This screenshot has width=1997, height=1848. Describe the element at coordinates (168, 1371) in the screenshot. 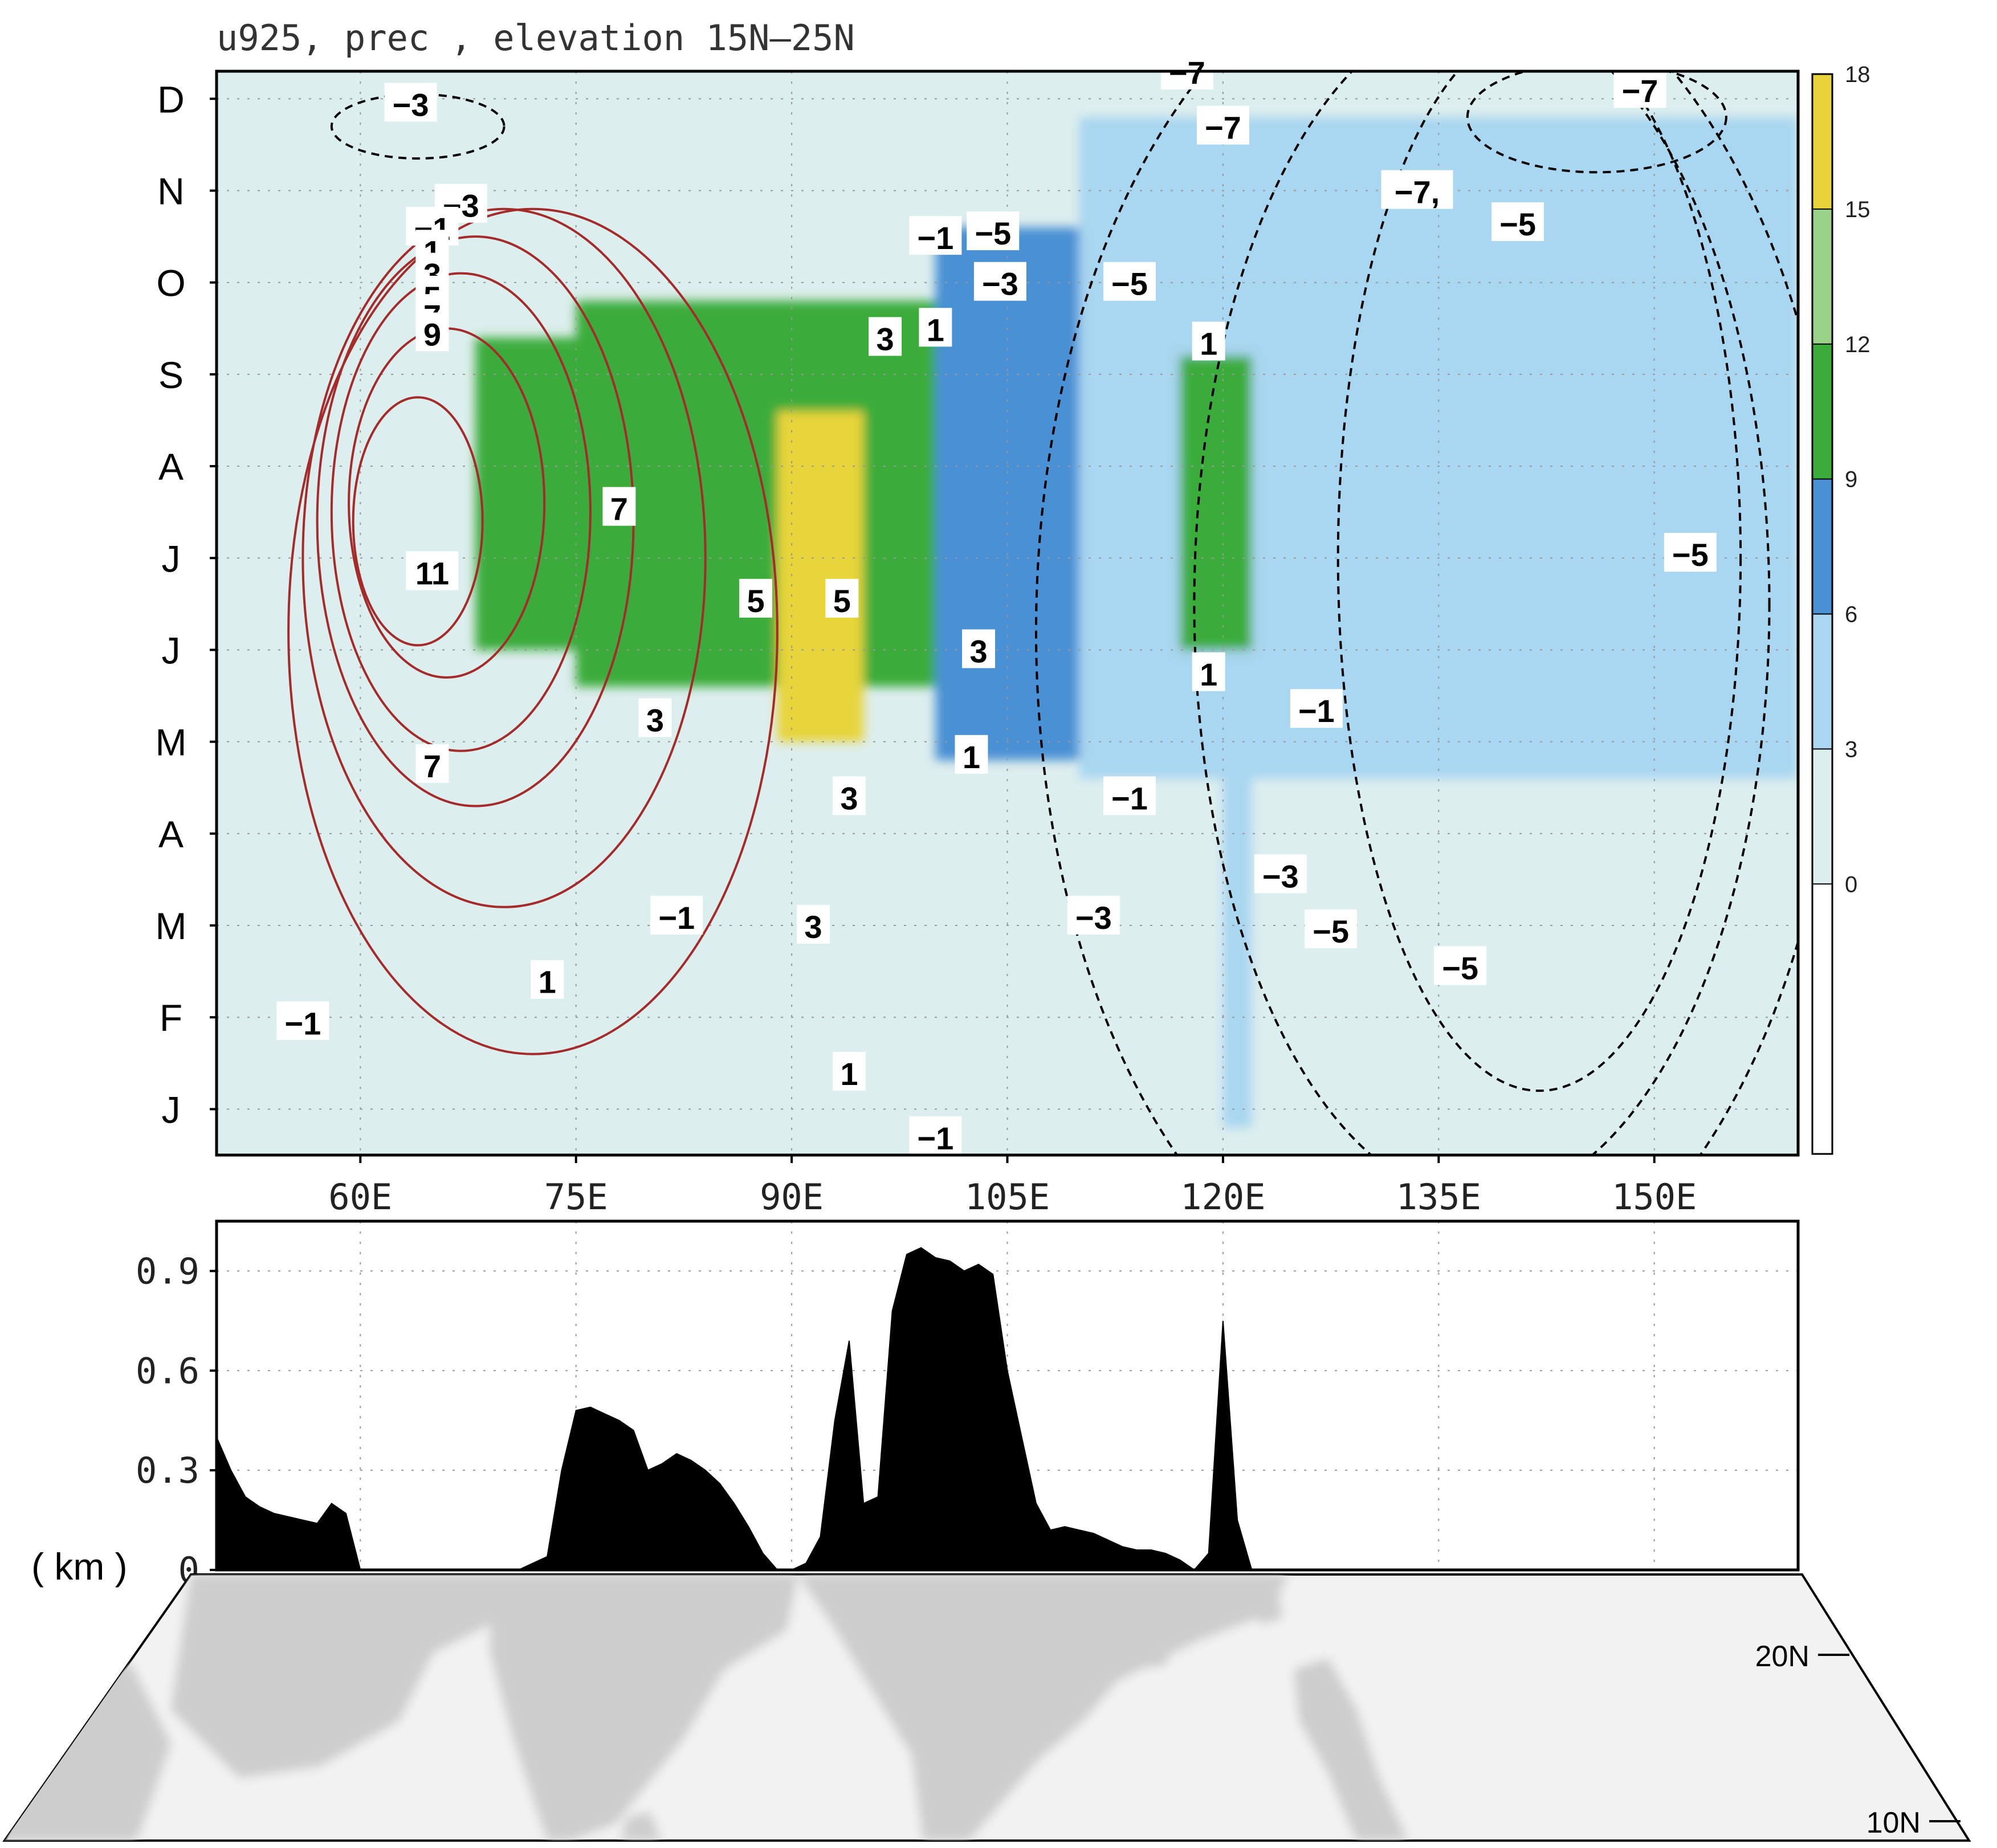

I see `elevation-tick-label: 0.6` at that location.